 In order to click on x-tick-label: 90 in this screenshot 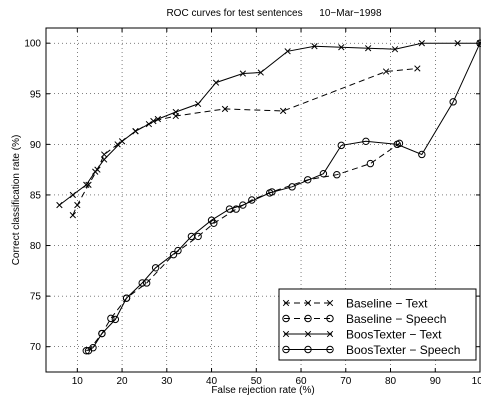, I will do `click(436, 381)`.